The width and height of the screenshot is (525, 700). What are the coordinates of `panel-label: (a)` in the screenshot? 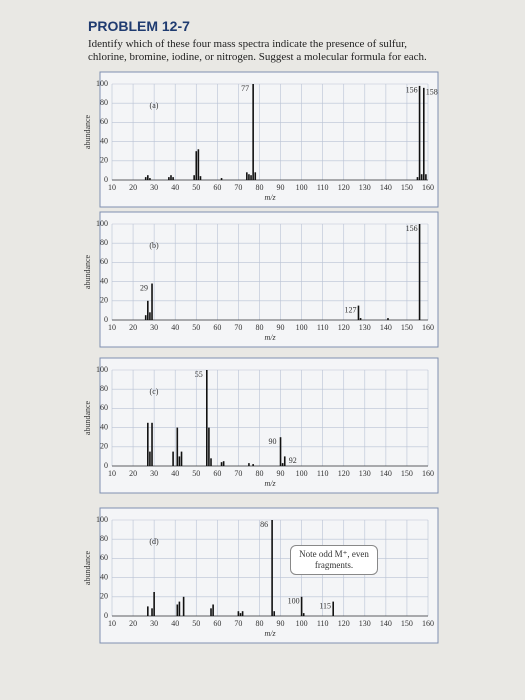 It's located at (154, 105).